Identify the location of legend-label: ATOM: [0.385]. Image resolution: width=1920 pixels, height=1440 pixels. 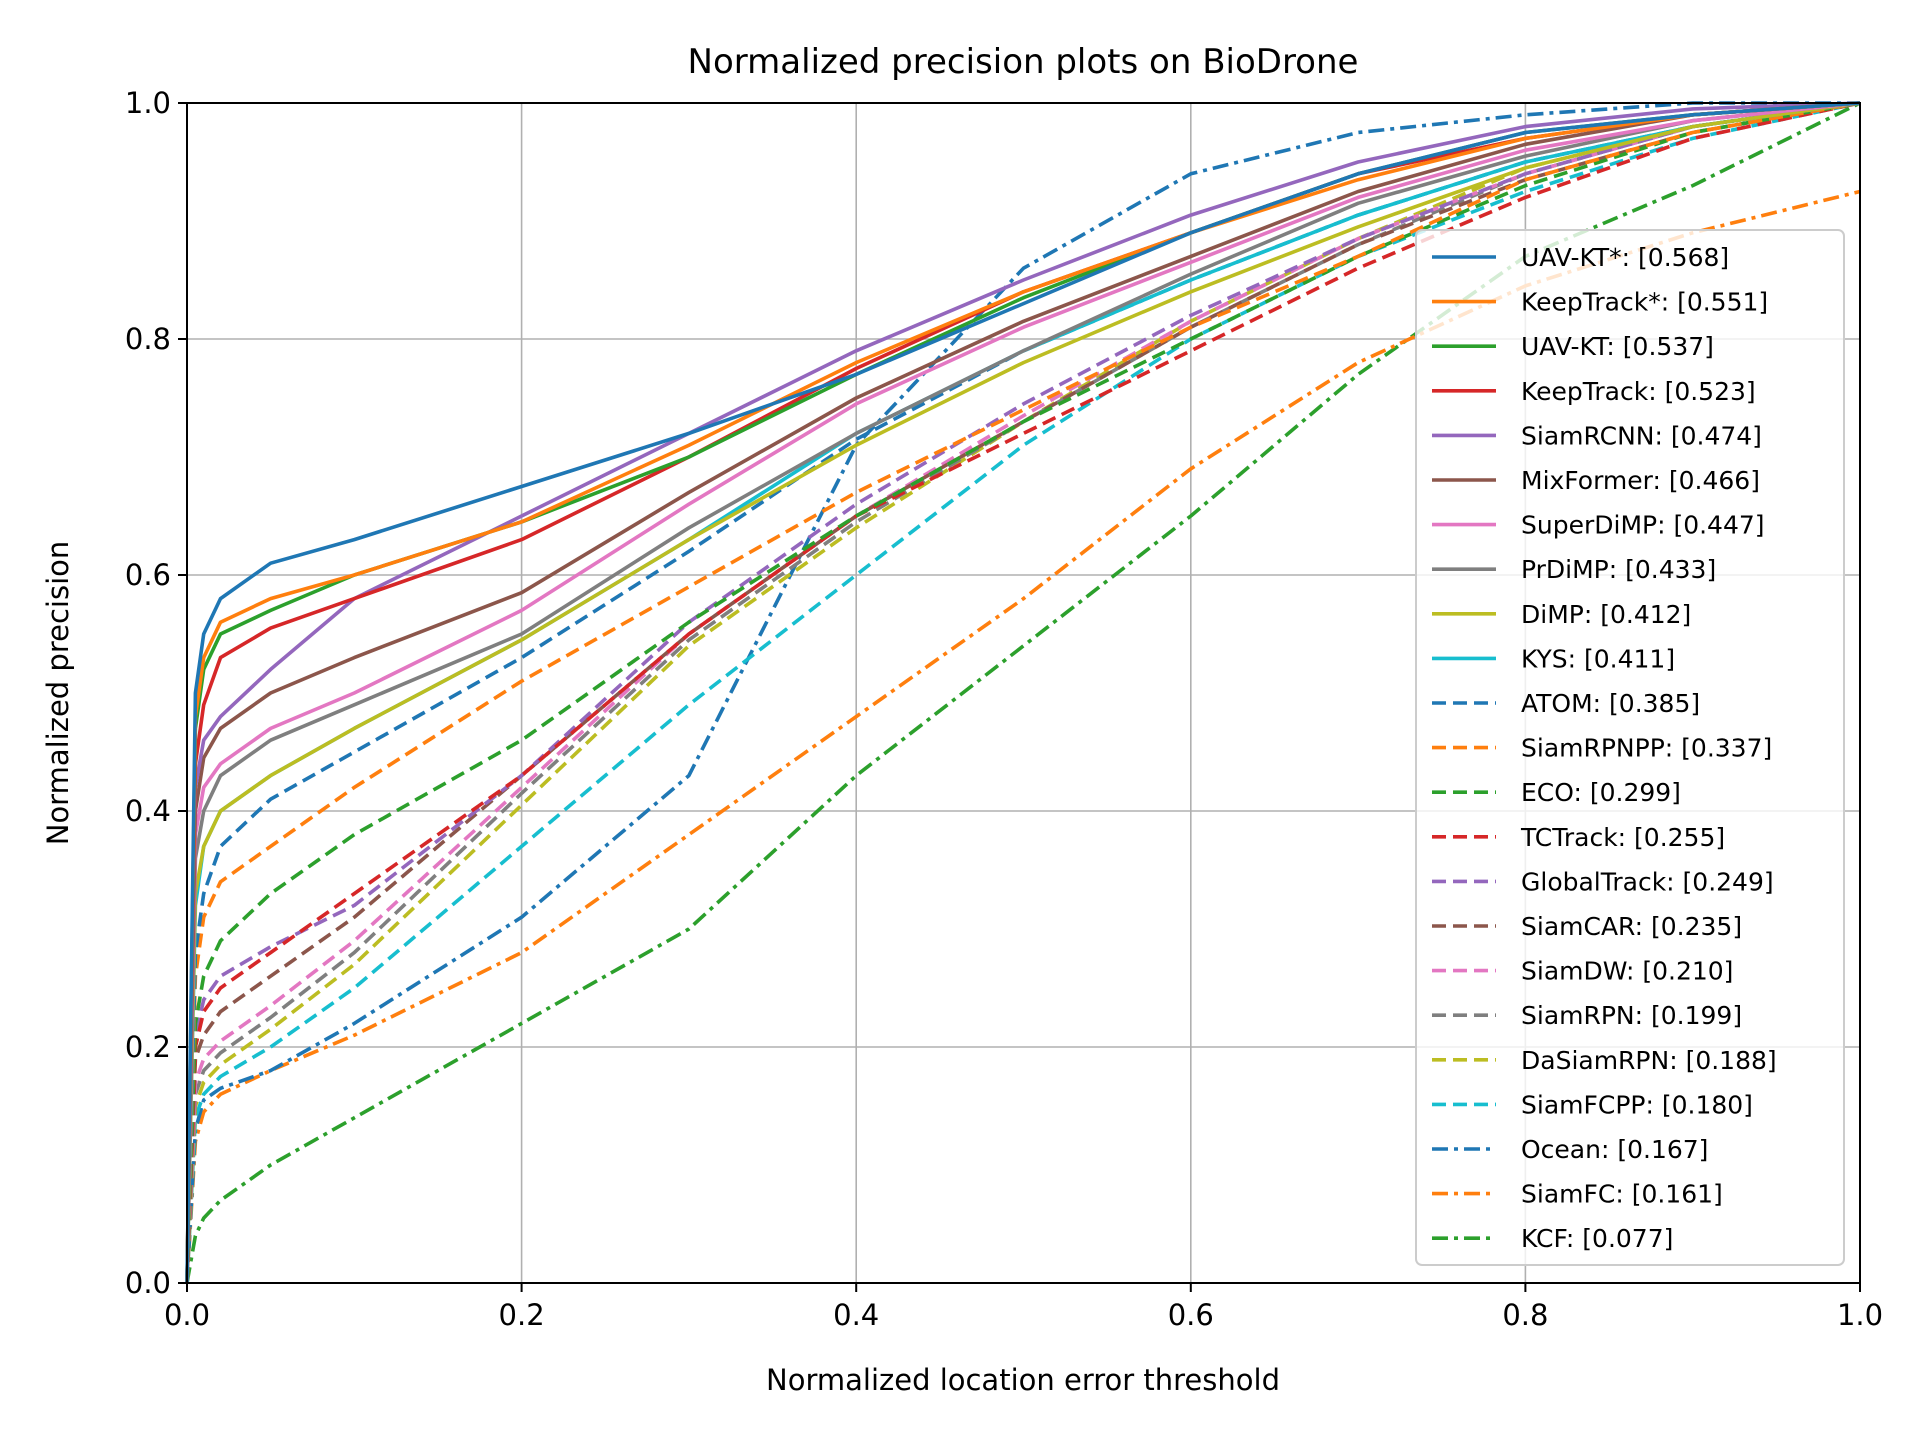
(1610, 703).